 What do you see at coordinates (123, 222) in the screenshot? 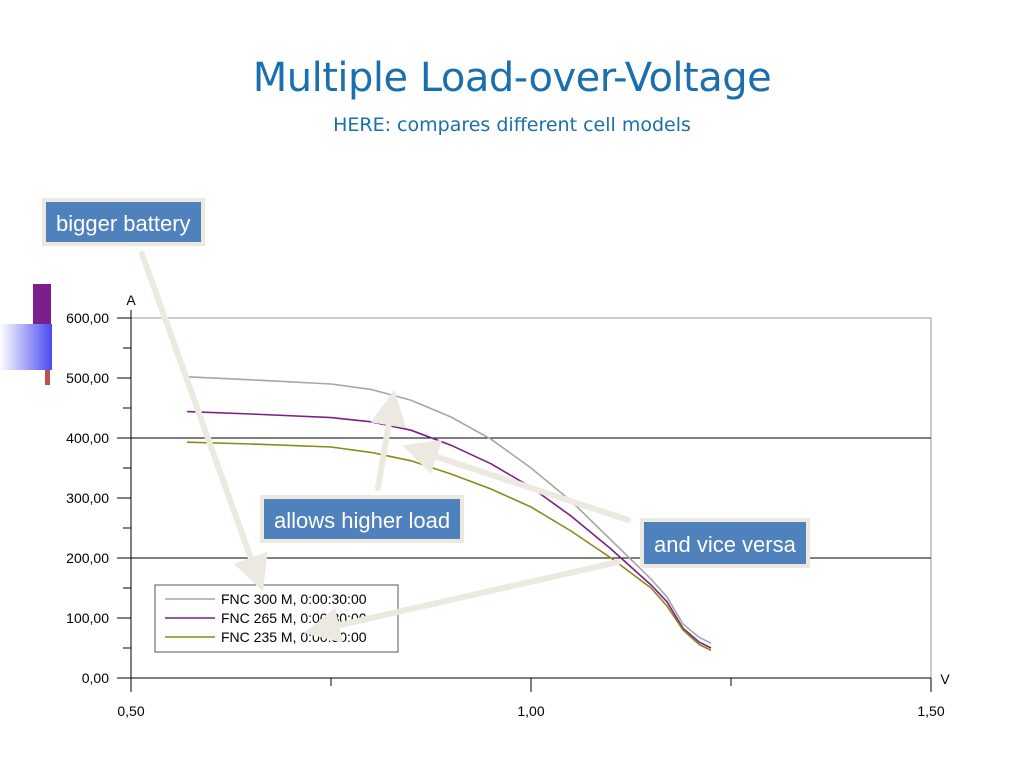
I see `callout-bigger-battery: bigger battery` at bounding box center [123, 222].